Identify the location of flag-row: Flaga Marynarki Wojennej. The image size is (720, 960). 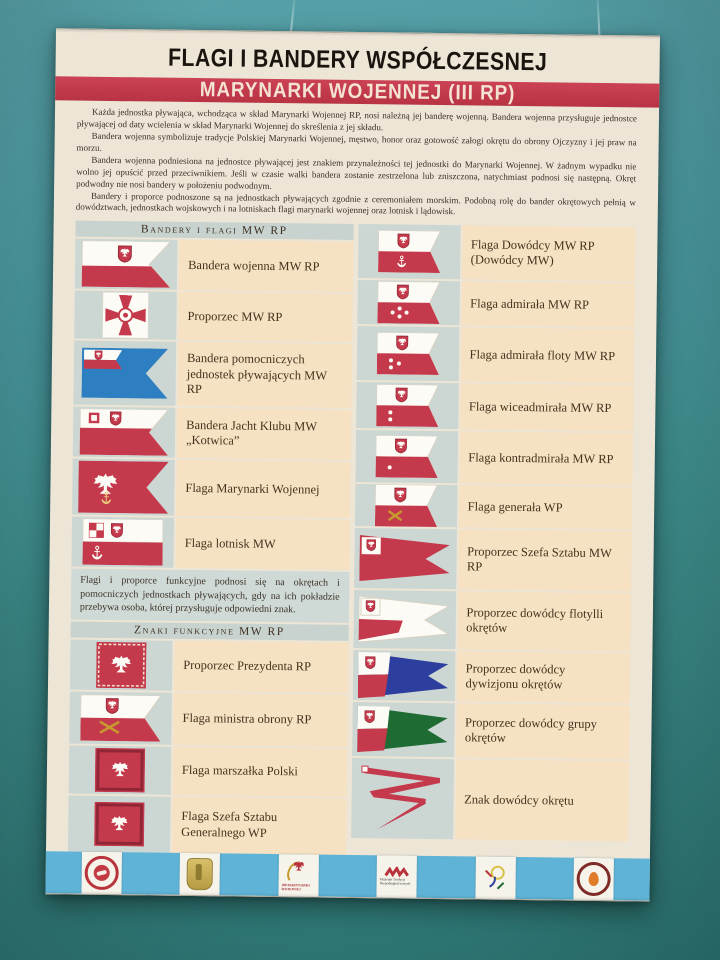
(211, 488).